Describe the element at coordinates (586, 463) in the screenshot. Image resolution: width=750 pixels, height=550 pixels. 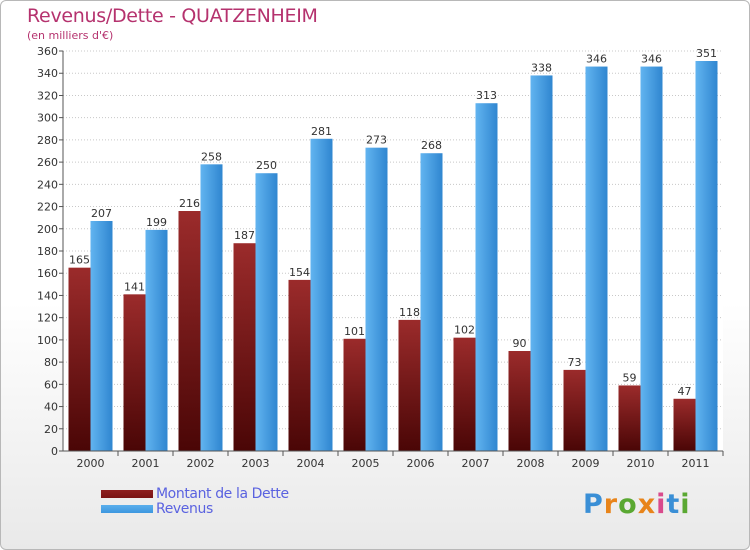
I see `x-tick-label: 2009` at that location.